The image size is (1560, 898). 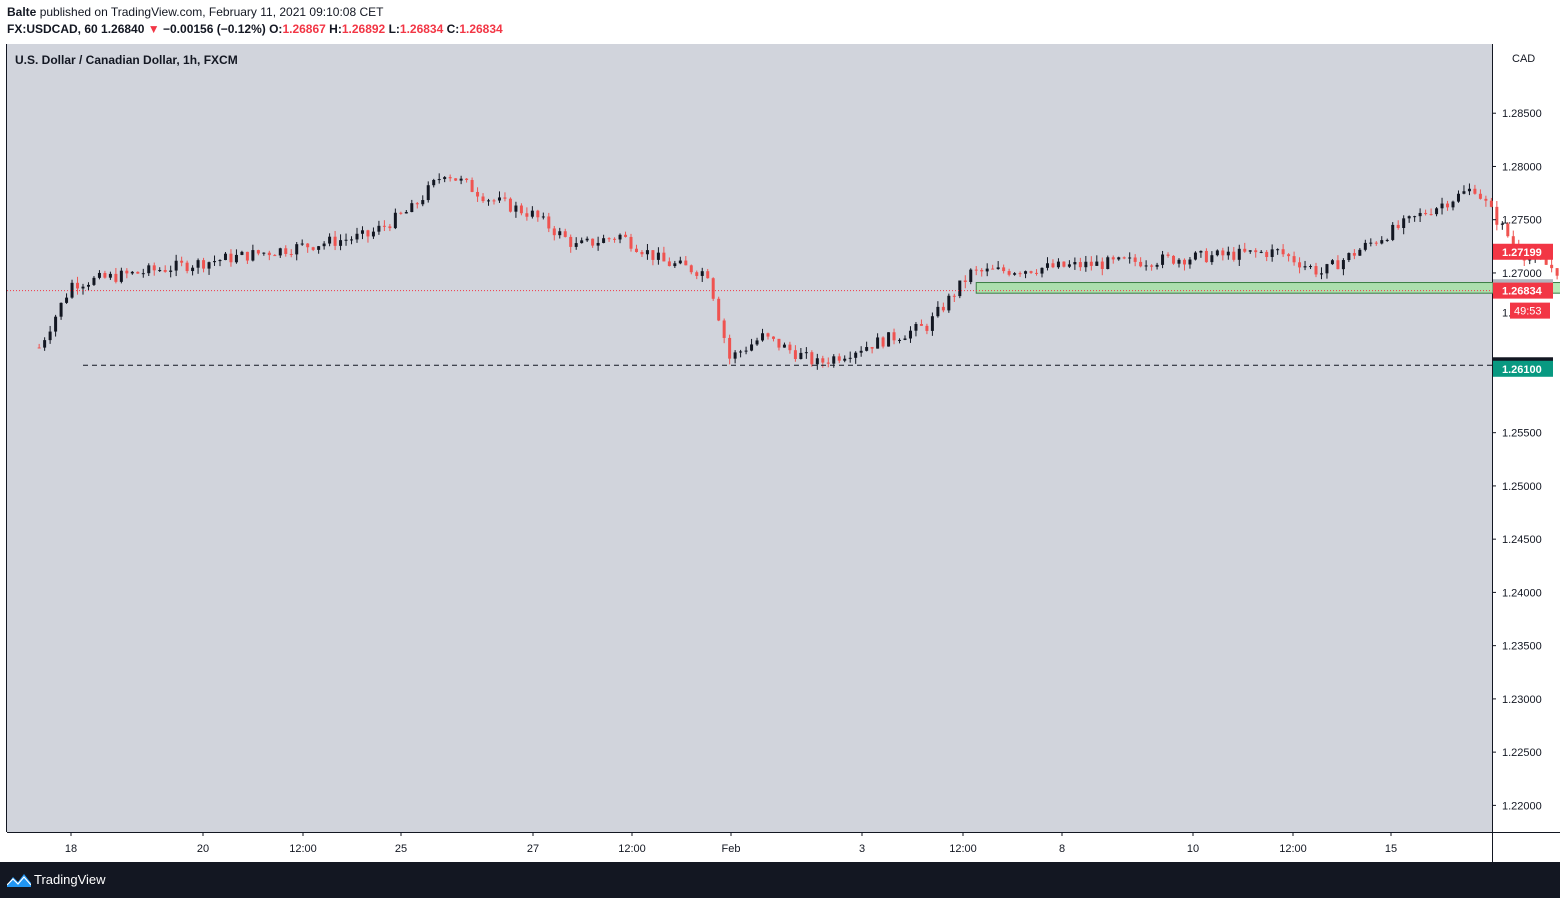 What do you see at coordinates (335, 29) in the screenshot?
I see `high-label: H:` at bounding box center [335, 29].